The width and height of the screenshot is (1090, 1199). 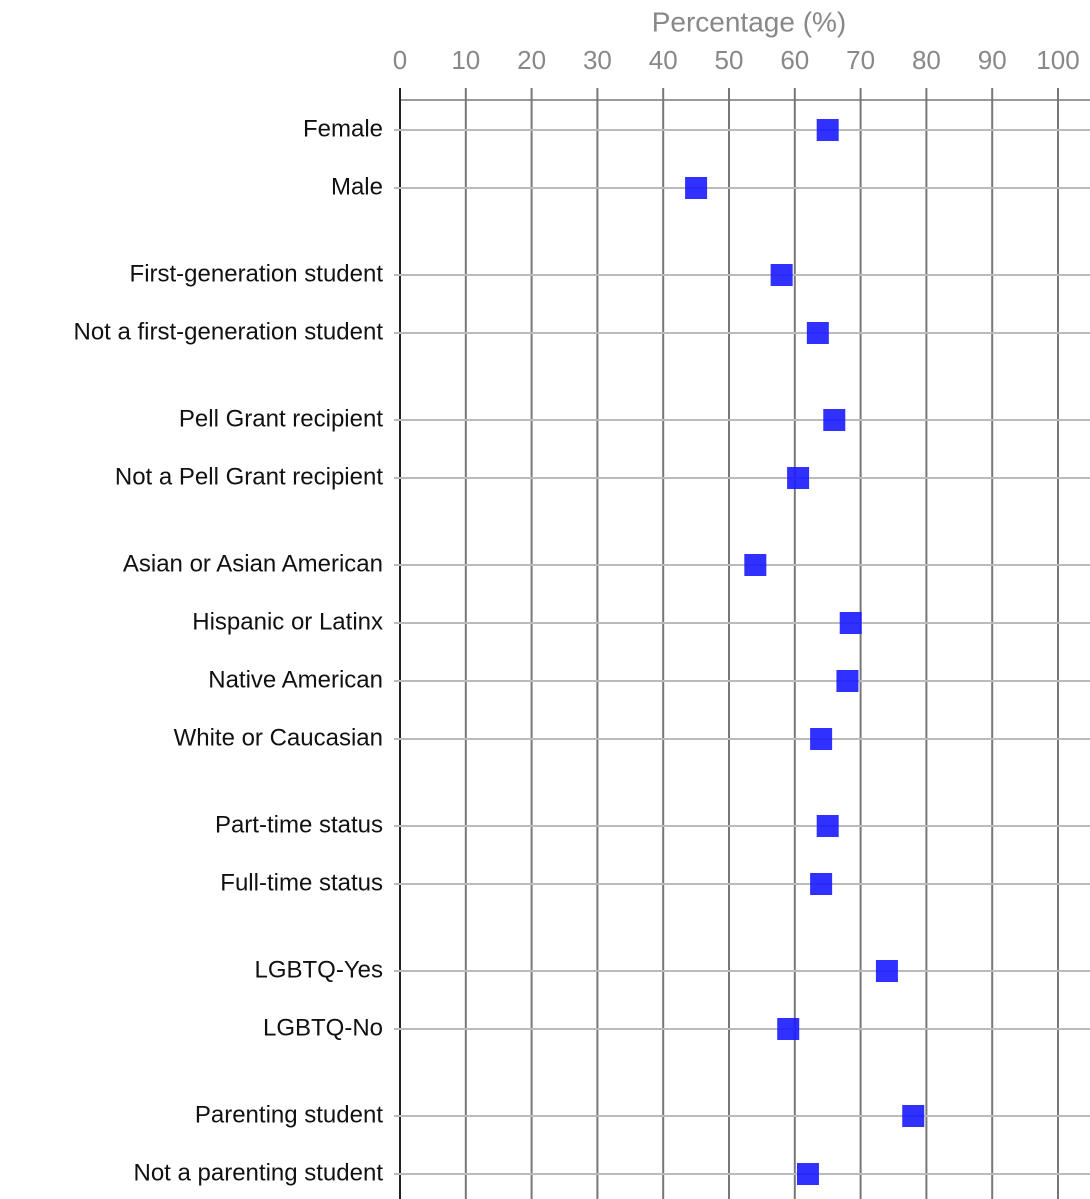 I want to click on y-tick-label: Native American, so click(x=295, y=679).